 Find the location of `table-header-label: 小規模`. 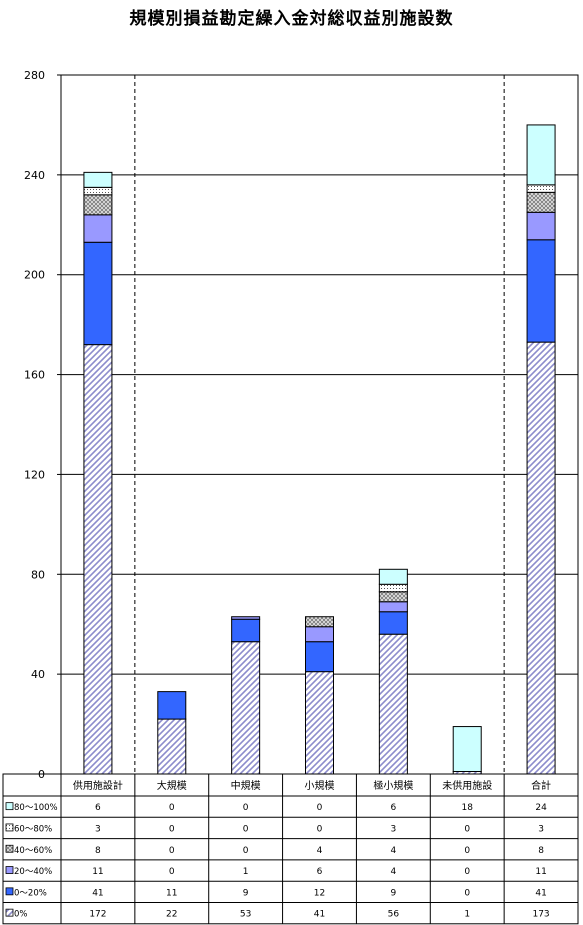

table-header-label: 小規模 is located at coordinates (320, 786).